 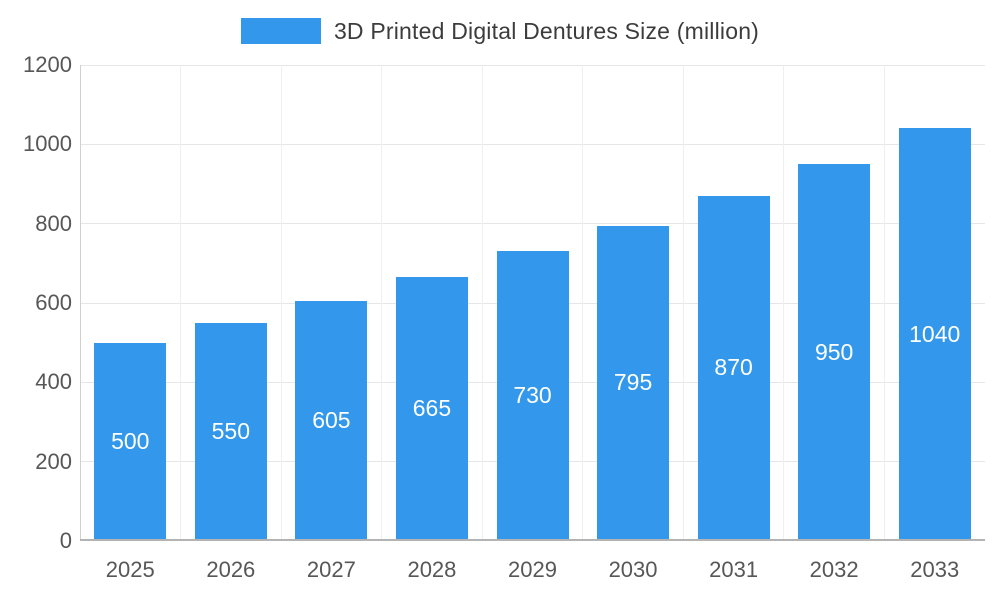 I want to click on bar: 950, so click(x=834, y=352).